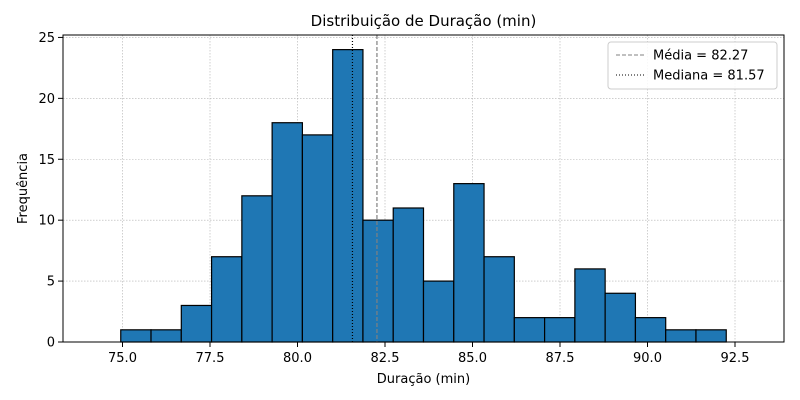  I want to click on x-tick-label: 92.5, so click(735, 358).